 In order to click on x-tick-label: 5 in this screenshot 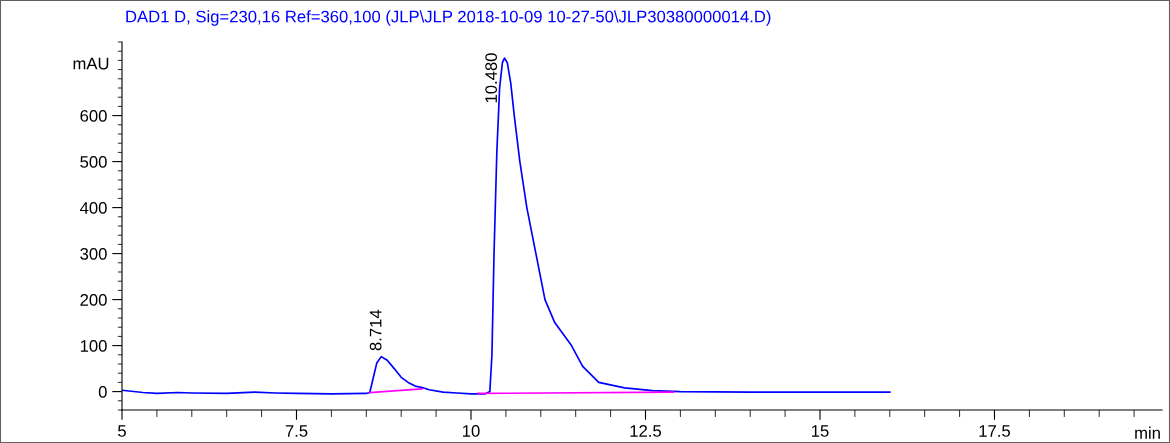, I will do `click(122, 431)`.